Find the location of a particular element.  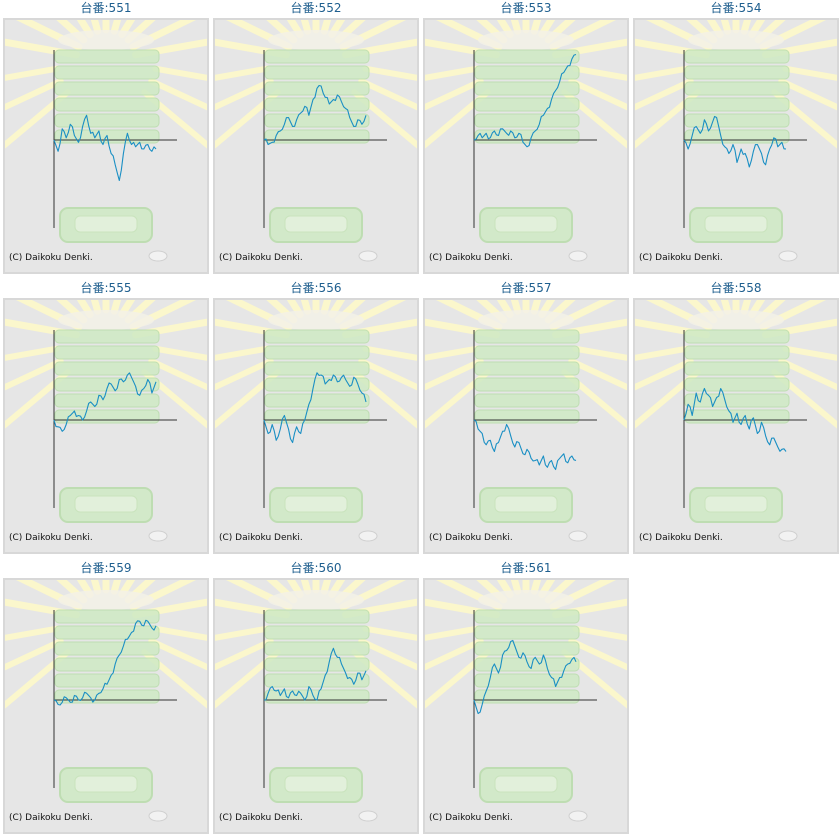

chart-title: 台番:553 is located at coordinates (526, 8).